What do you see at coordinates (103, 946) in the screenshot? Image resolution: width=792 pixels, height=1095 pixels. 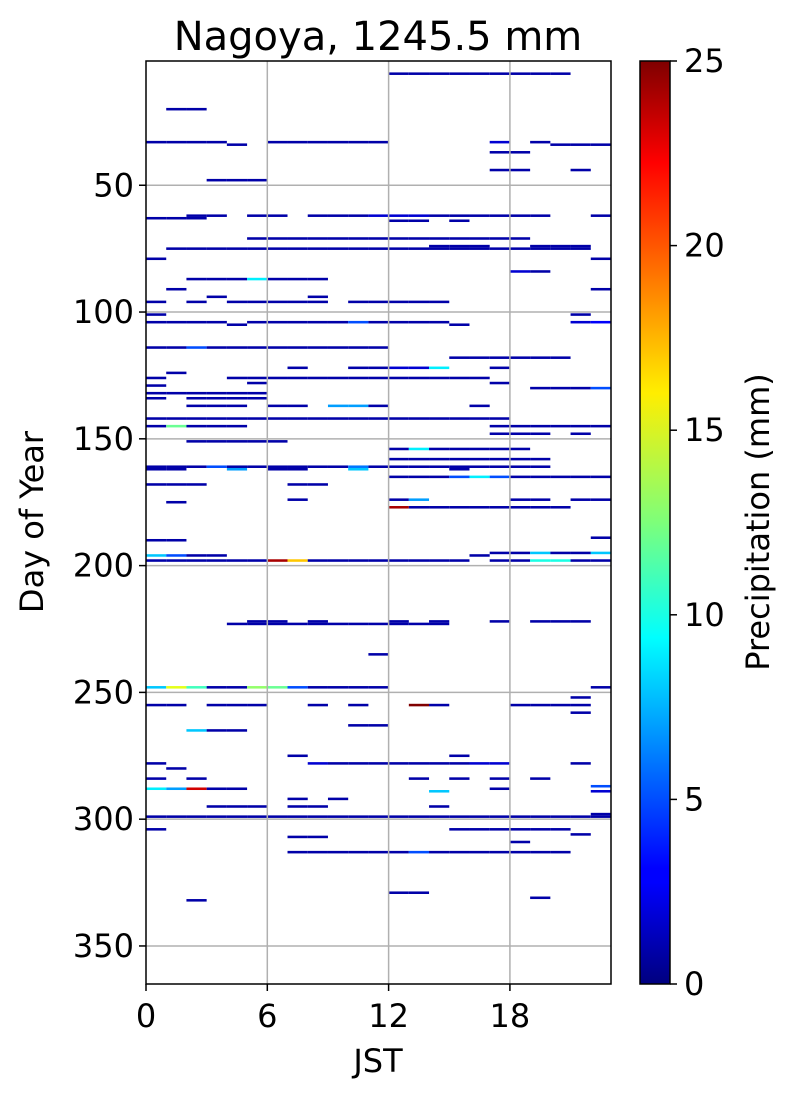 I see `y-tick-label: 350` at bounding box center [103, 946].